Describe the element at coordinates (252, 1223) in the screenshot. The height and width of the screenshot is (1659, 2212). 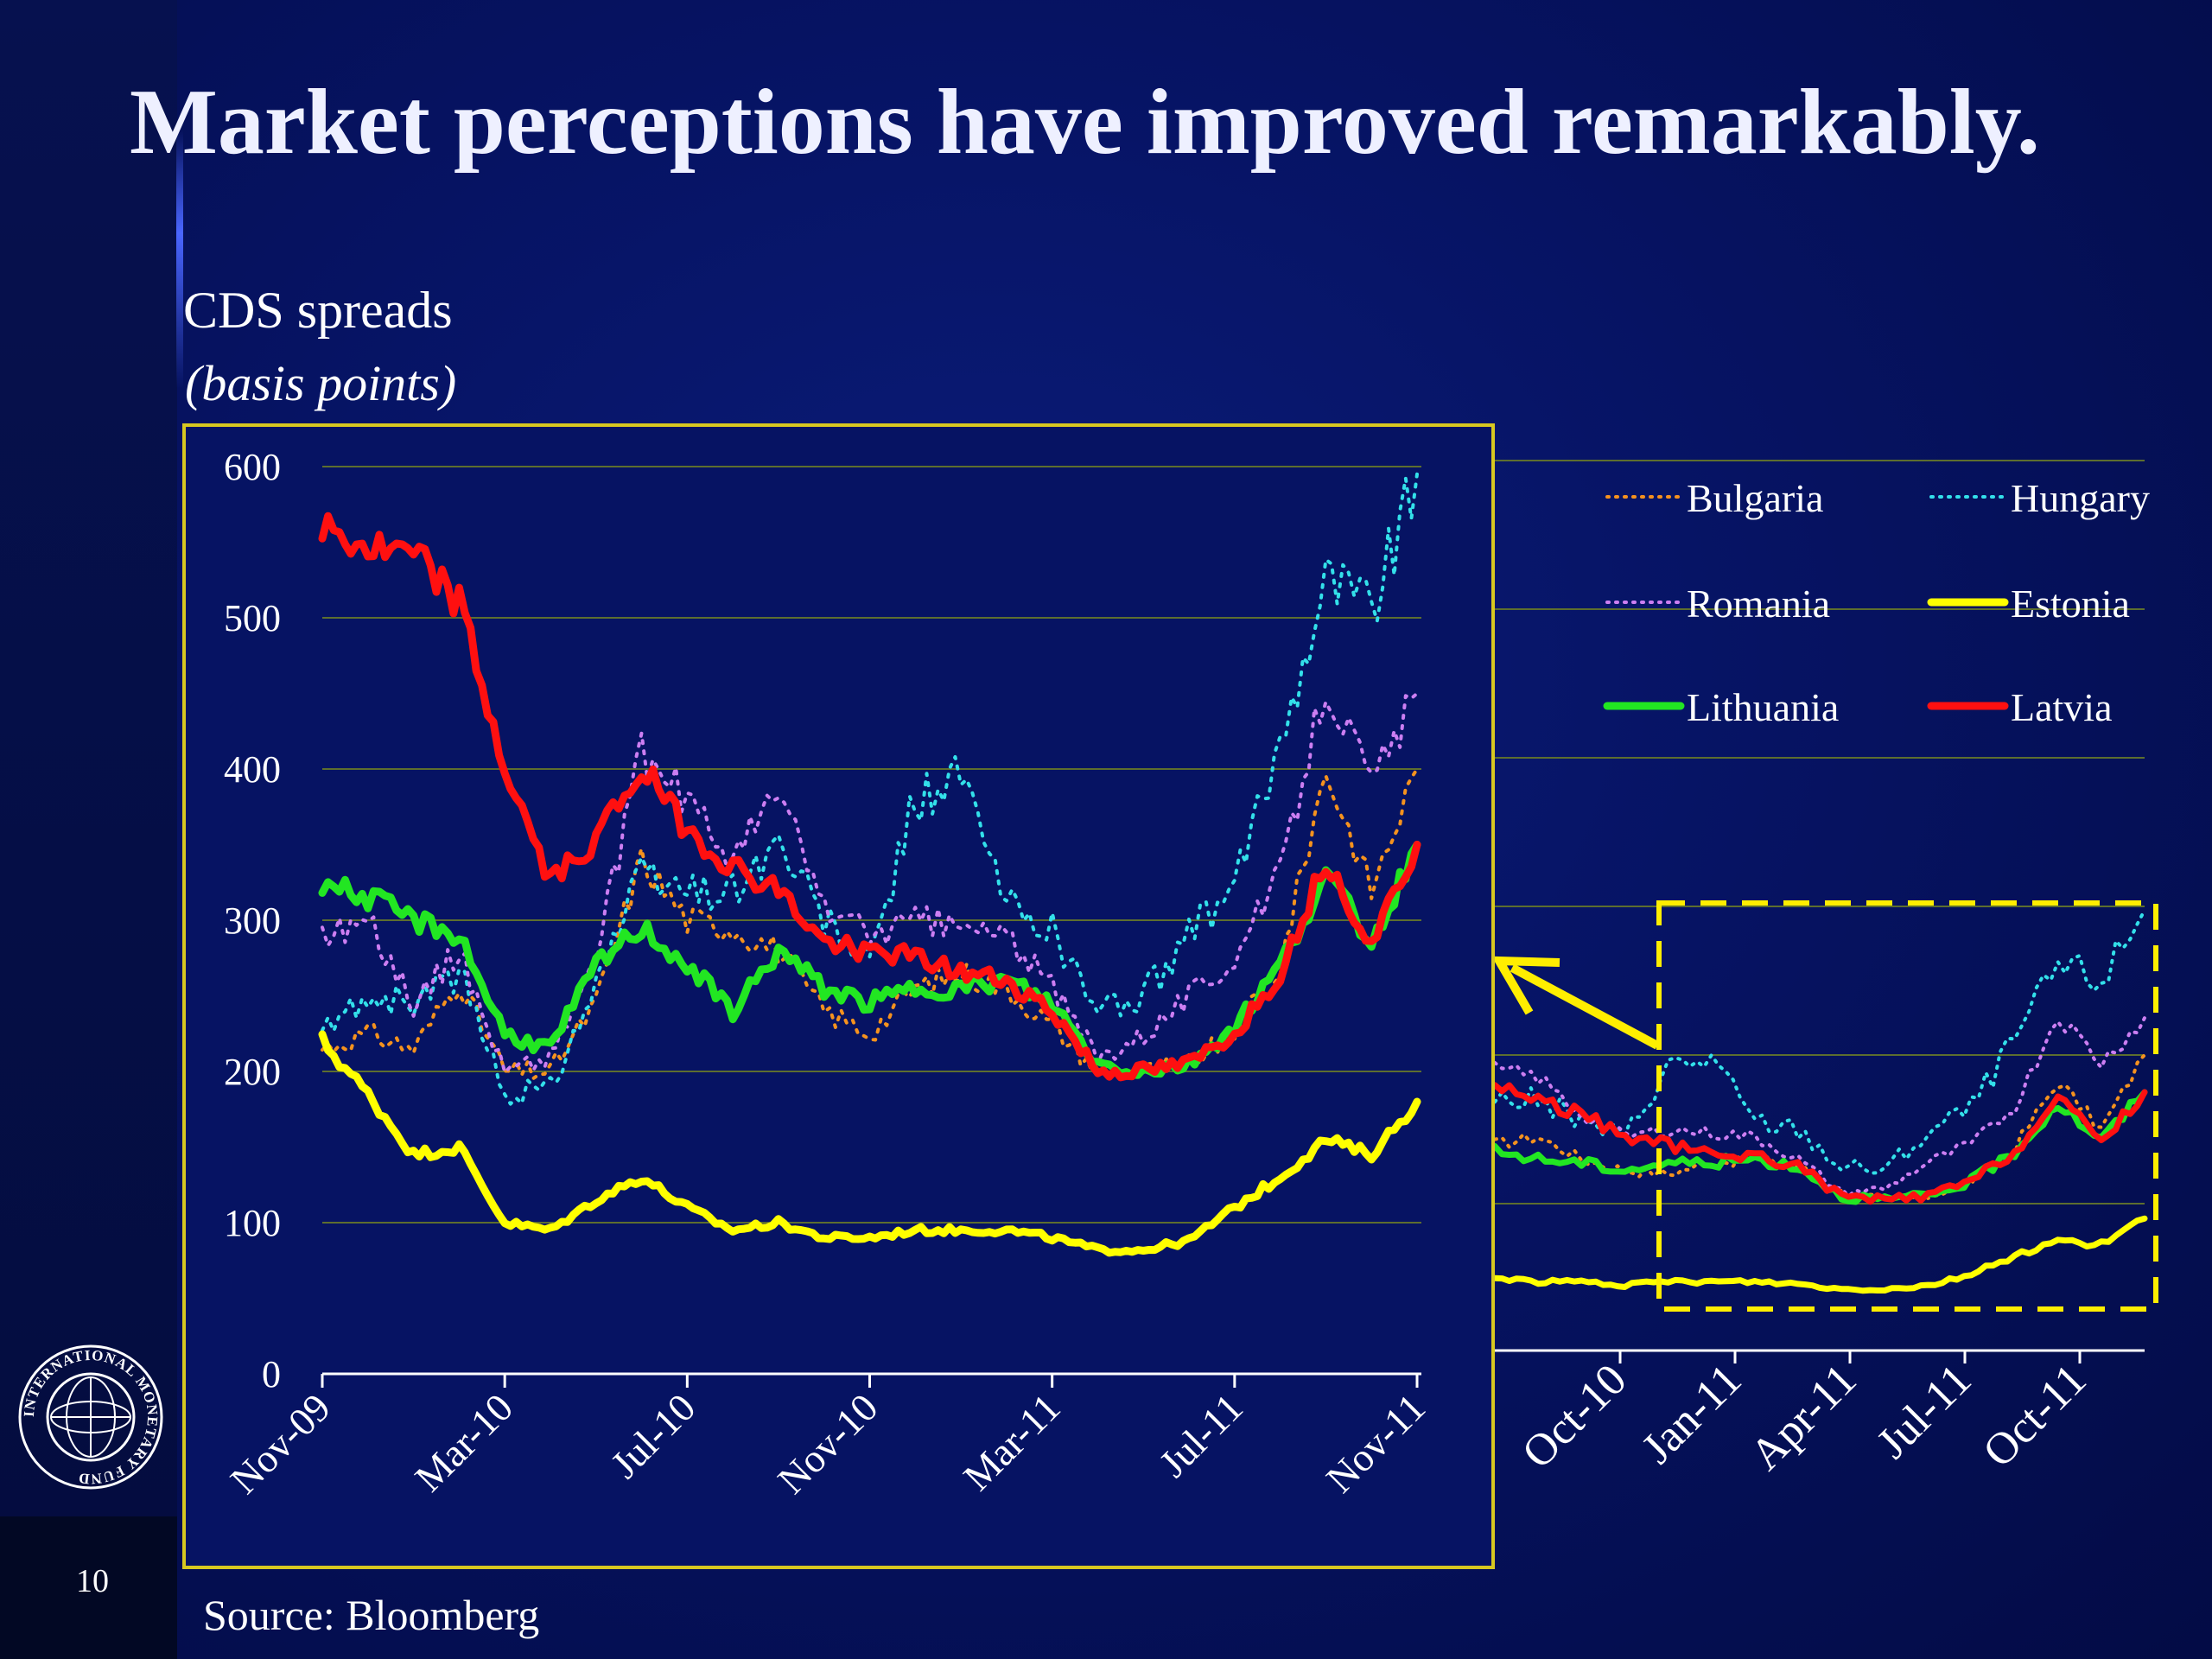
I see `y-tick-label: 100` at that location.